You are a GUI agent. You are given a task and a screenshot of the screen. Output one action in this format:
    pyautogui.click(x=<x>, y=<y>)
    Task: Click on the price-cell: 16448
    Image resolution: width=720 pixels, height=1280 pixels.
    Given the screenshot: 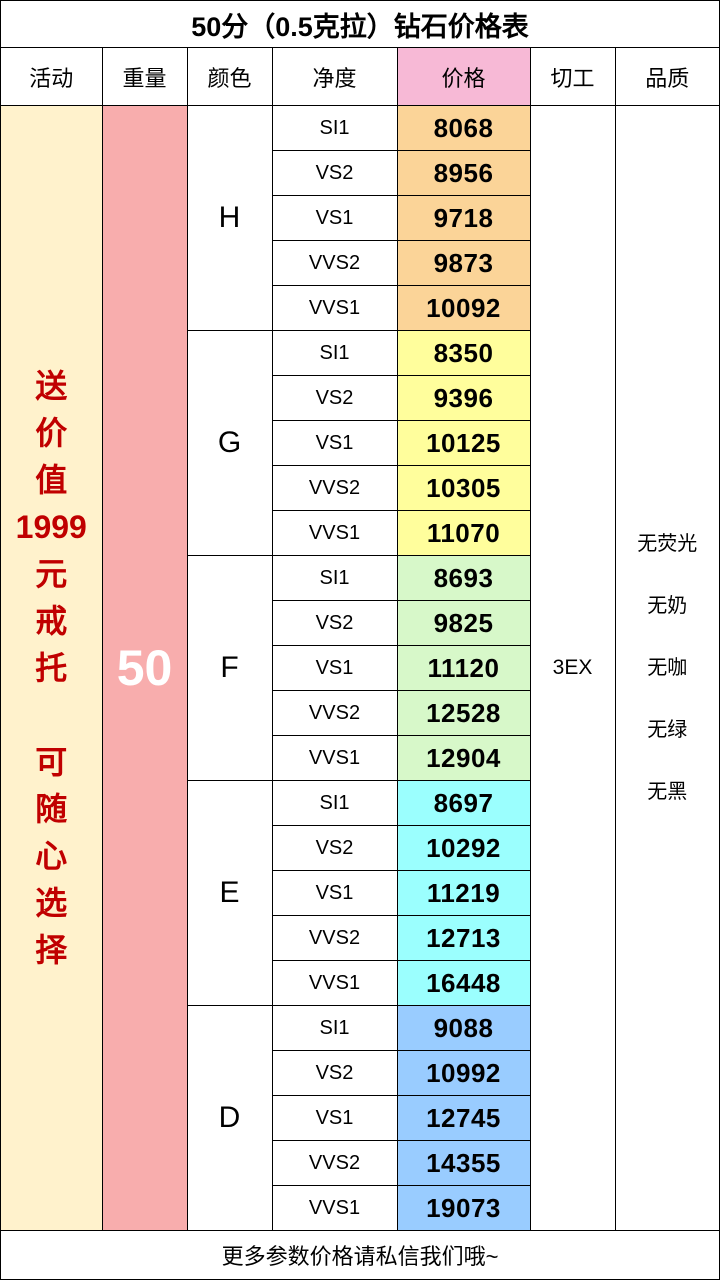 What is the action you would take?
    pyautogui.click(x=463, y=983)
    